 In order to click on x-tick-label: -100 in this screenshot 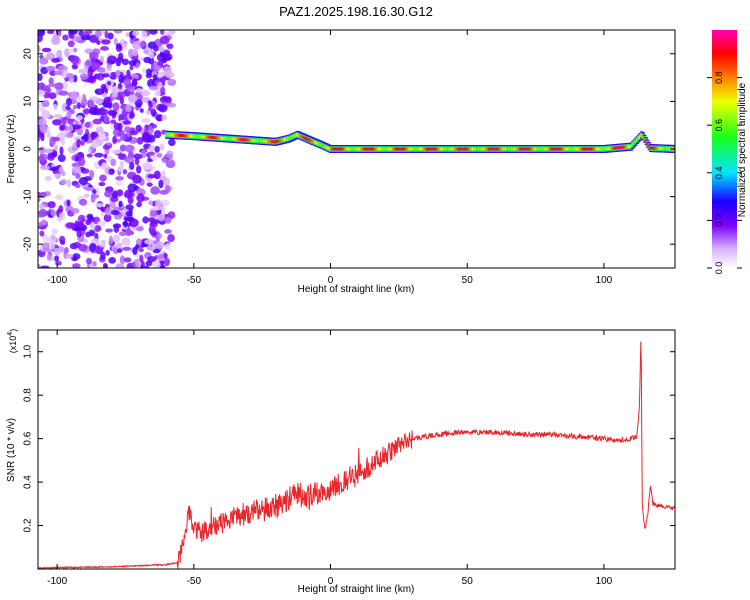, I will do `click(57, 581)`.